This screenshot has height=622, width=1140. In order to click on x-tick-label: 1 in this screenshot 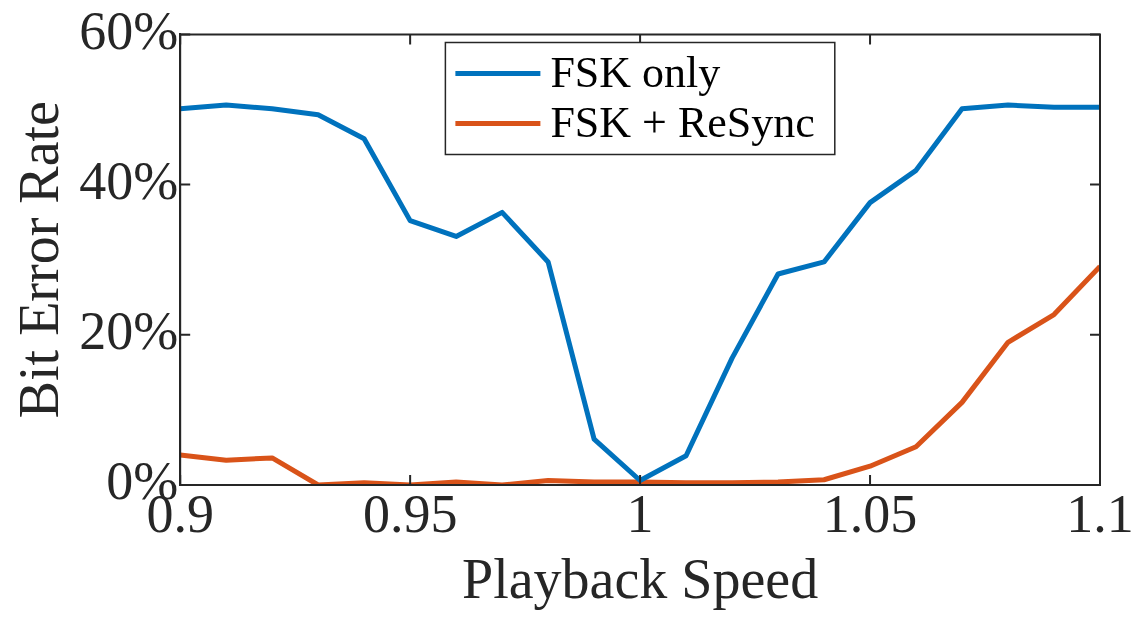, I will do `click(640, 513)`.